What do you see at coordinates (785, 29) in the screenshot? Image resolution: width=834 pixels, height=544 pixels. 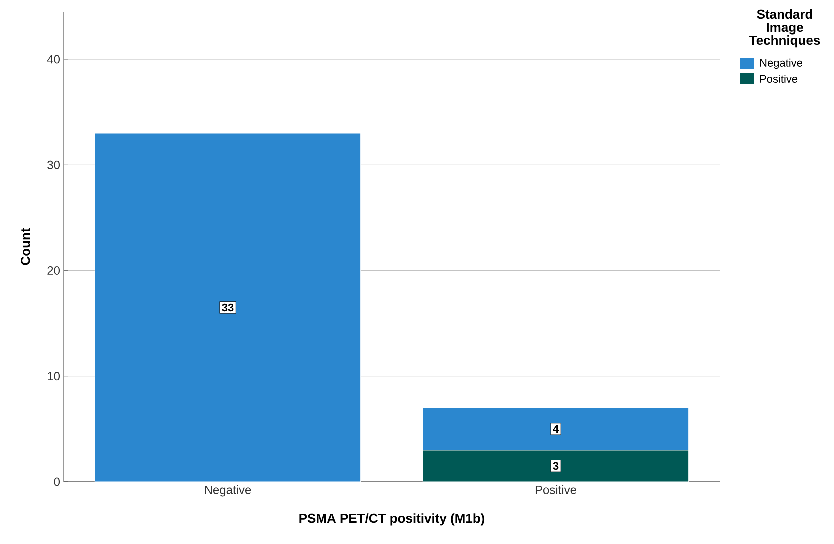 I see `legend-title: Standard Image Techniques` at bounding box center [785, 29].